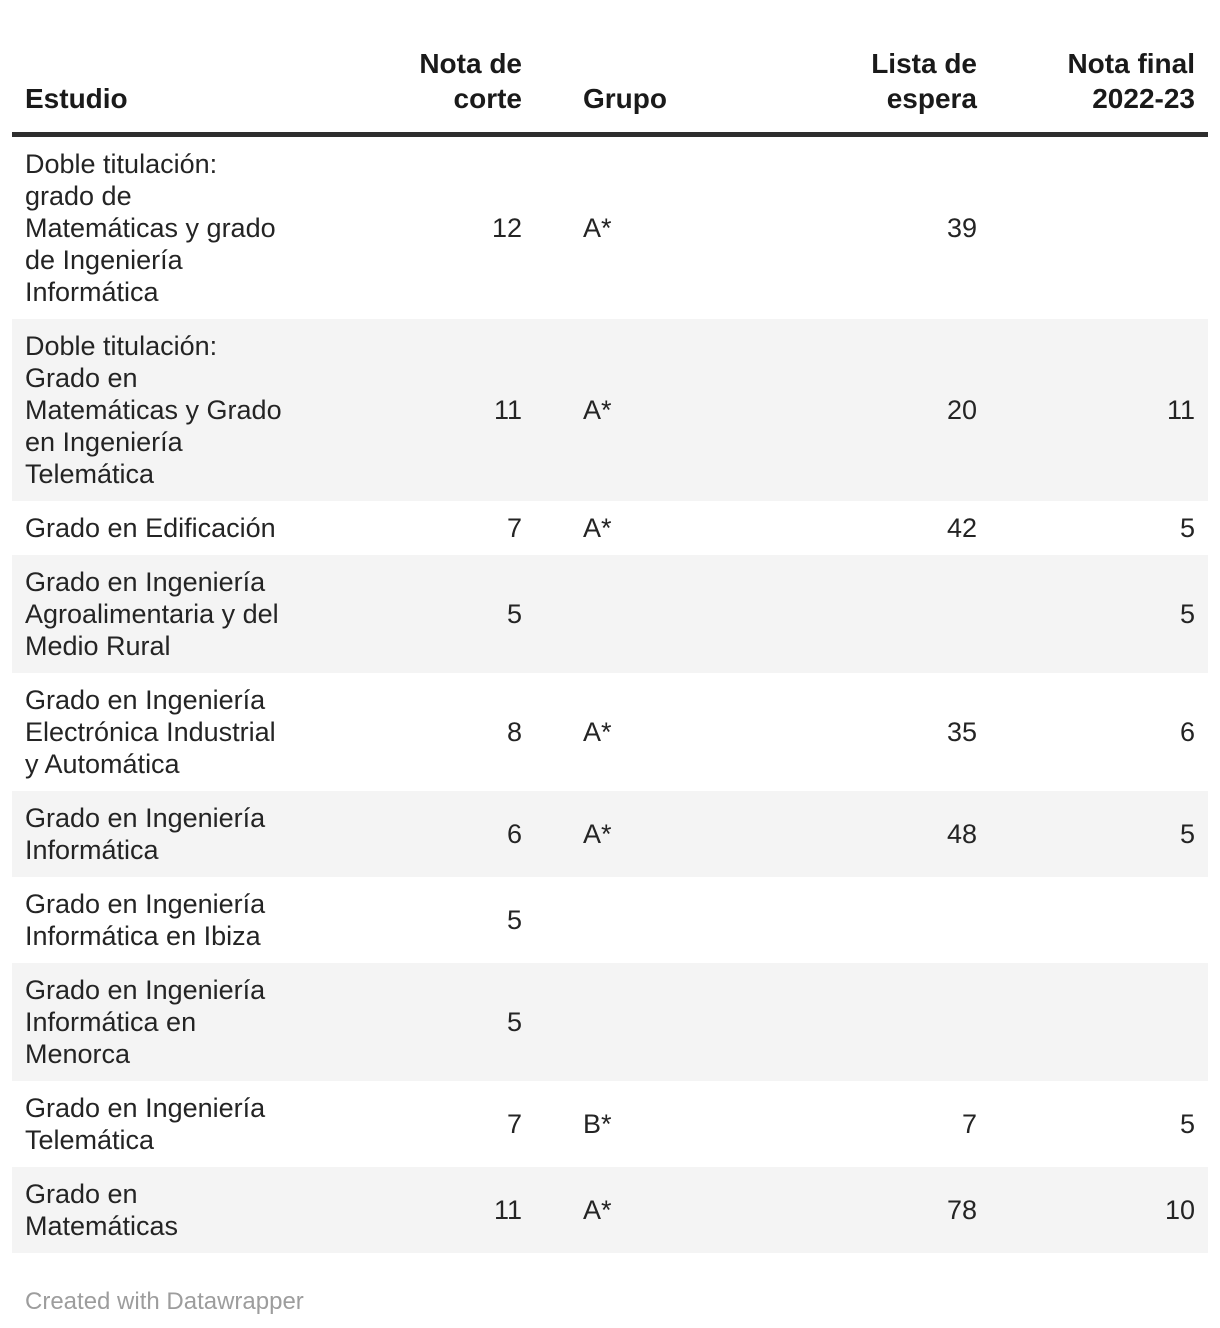 The width and height of the screenshot is (1220, 1328). I want to click on table-row: Grado en Matemáticas 11 A* 78 10, so click(610, 1210).